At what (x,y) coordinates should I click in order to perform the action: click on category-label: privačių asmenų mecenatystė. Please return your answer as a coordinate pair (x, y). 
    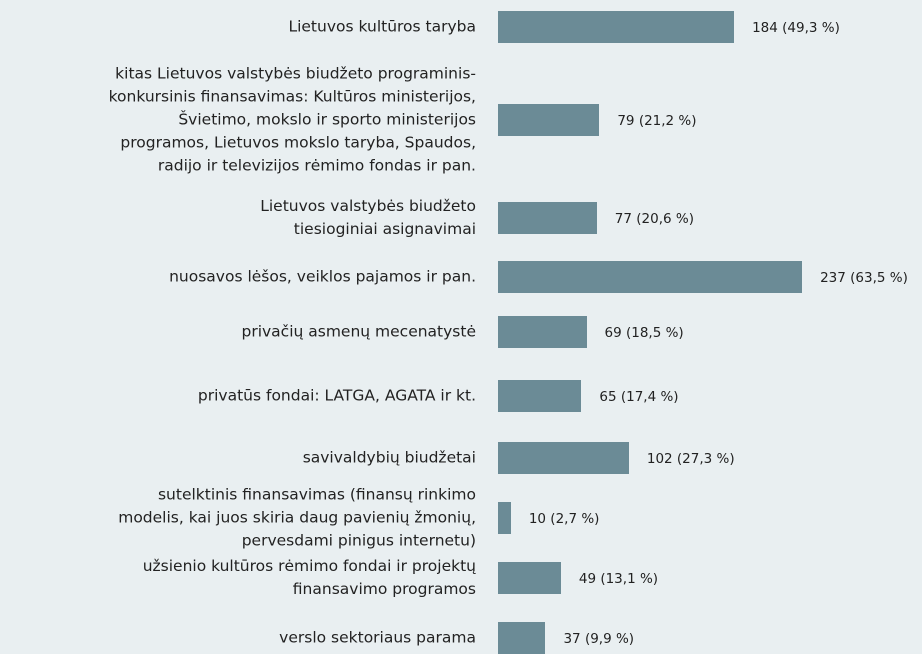
    Looking at the image, I should click on (358, 331).